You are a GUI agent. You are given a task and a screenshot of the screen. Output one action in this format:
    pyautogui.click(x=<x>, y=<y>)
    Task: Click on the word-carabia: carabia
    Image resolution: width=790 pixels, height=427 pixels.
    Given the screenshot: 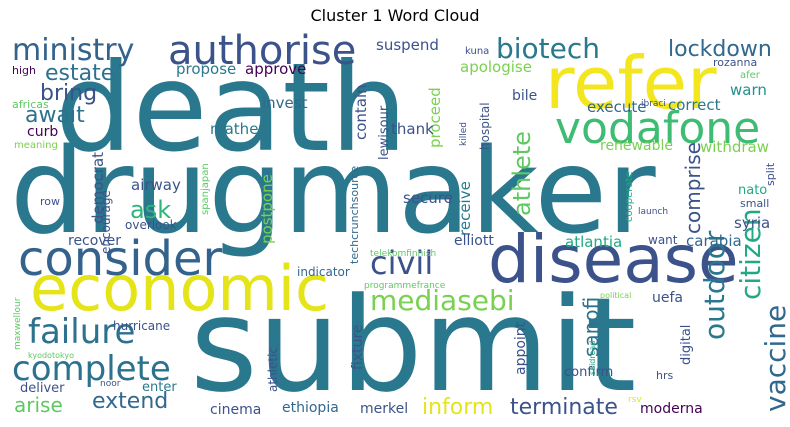 What is the action you would take?
    pyautogui.click(x=714, y=241)
    